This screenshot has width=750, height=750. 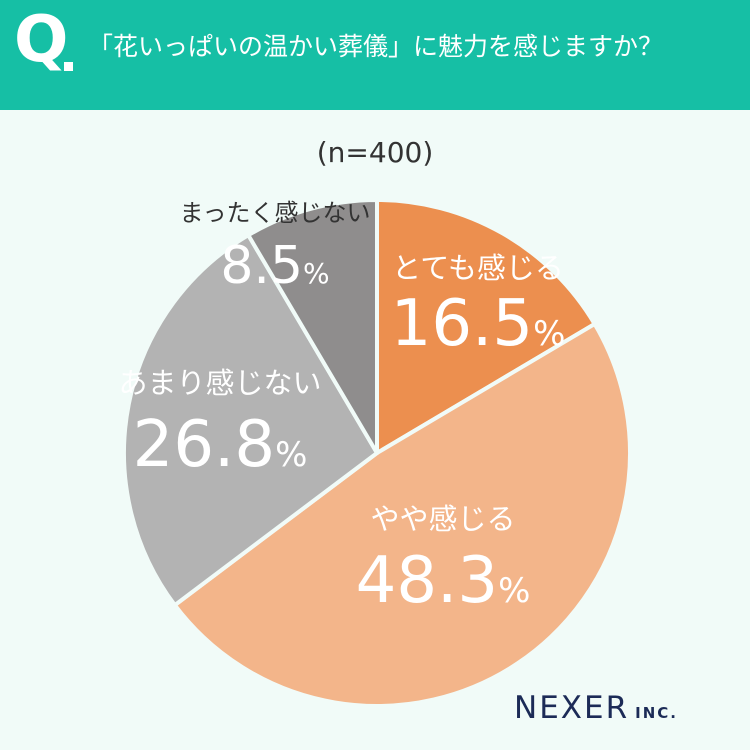 I want to click on slice-value: 16.5%, so click(x=478, y=324).